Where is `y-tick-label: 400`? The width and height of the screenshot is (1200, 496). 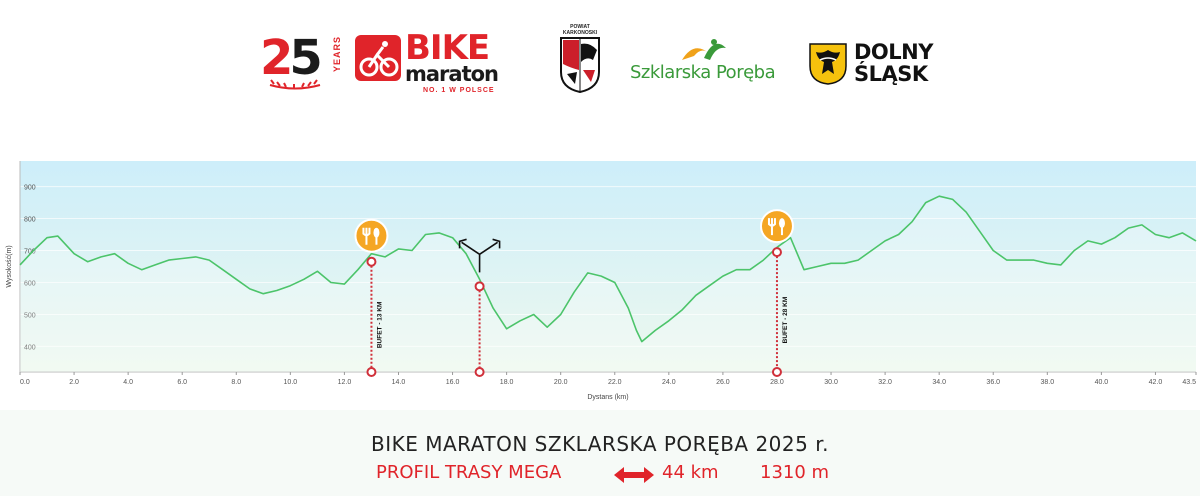
y-tick-label: 400 is located at coordinates (30, 347).